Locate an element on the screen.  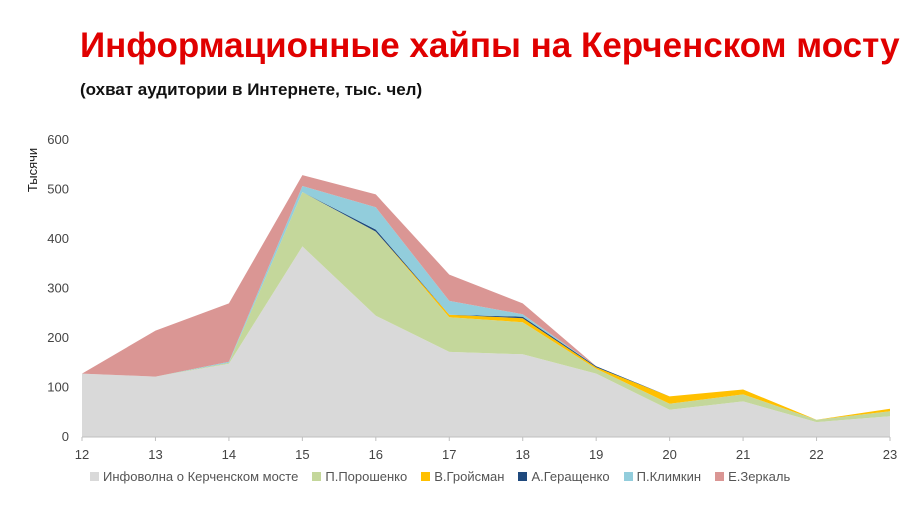
x-tick-label: 12 is located at coordinates (82, 454).